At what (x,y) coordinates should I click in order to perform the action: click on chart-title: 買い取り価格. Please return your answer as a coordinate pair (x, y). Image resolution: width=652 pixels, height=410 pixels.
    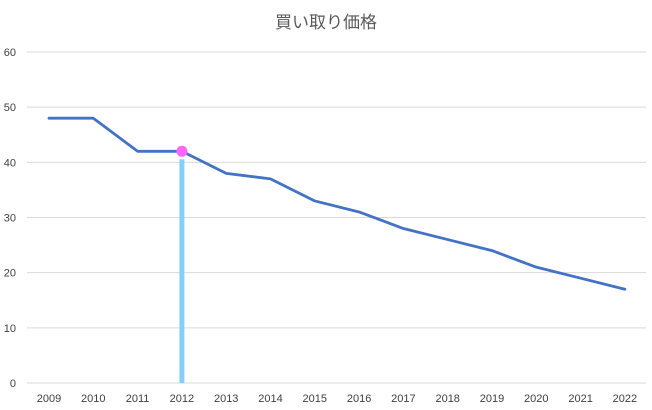
    Looking at the image, I should click on (326, 23).